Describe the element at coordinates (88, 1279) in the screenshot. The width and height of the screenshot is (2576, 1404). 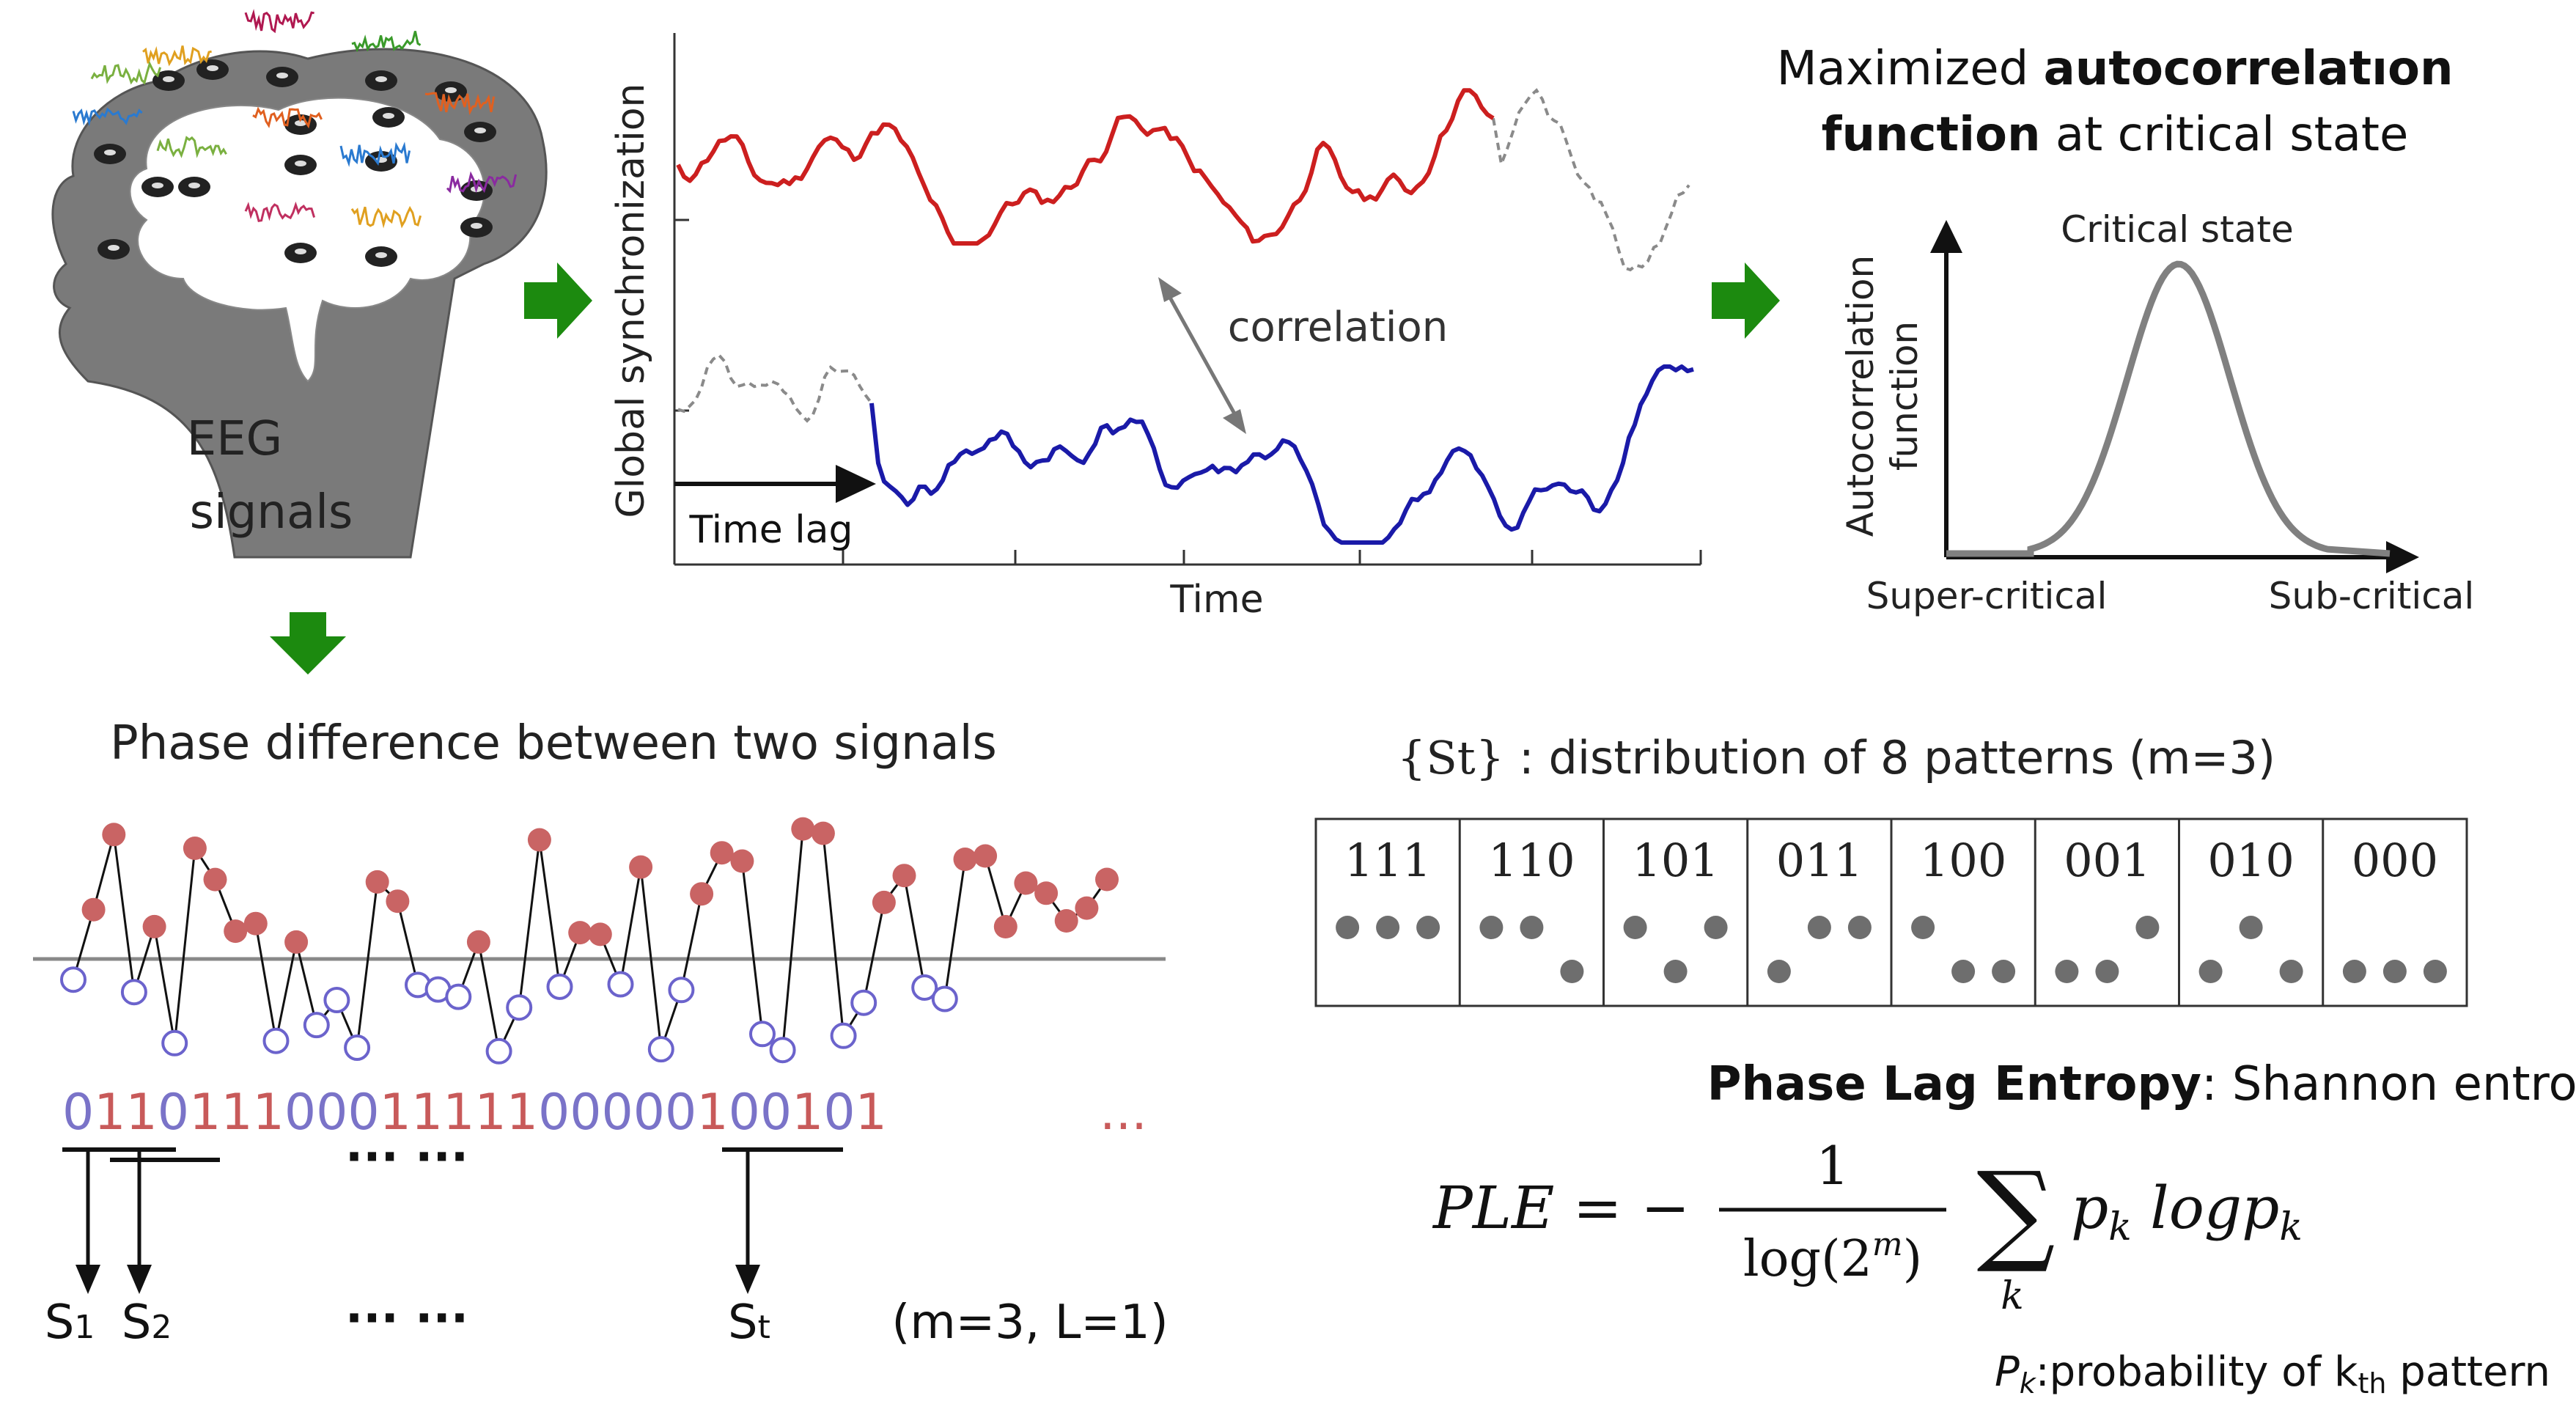
I see `window-s1-arrowhead` at that location.